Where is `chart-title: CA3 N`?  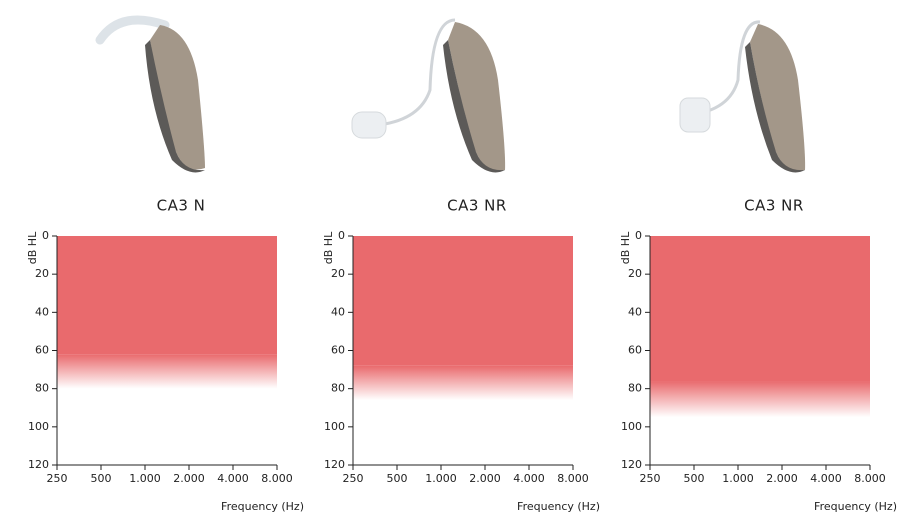 chart-title: CA3 N is located at coordinates (181, 206).